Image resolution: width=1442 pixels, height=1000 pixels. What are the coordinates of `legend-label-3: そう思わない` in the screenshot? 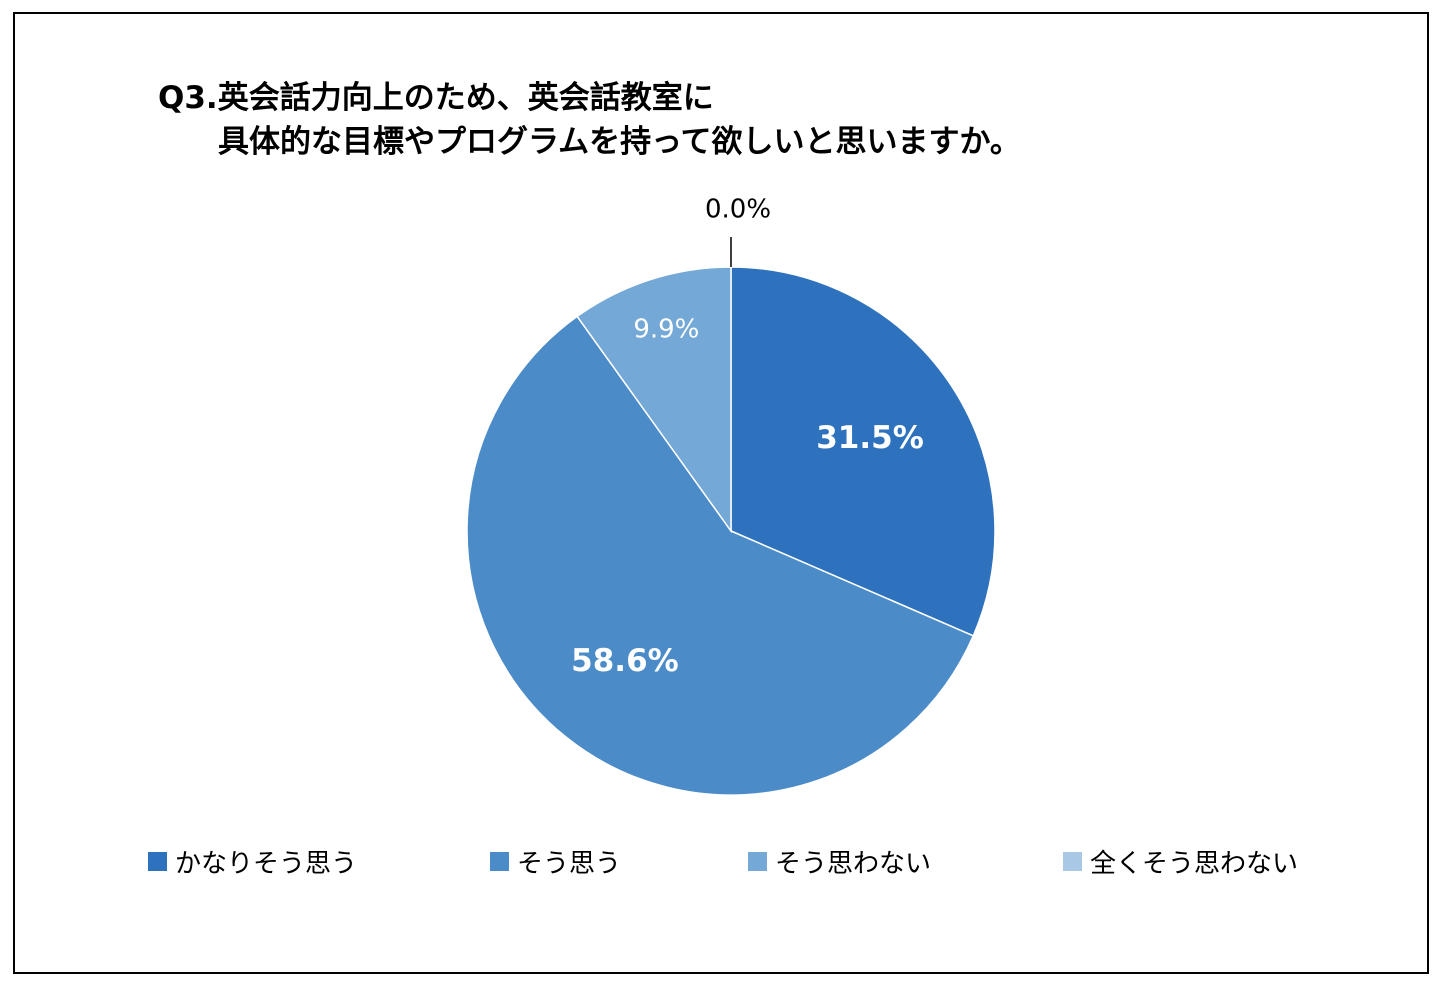 It's located at (853, 863).